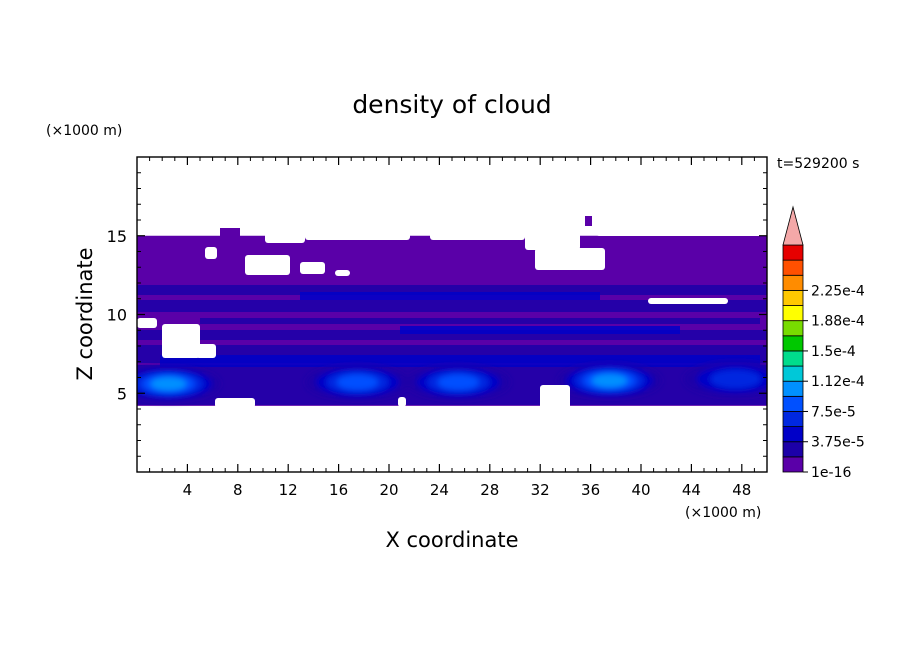 The height and width of the screenshot is (654, 904). Describe the element at coordinates (833, 412) in the screenshot. I see `colorbar-label: 7.5e-5` at that location.